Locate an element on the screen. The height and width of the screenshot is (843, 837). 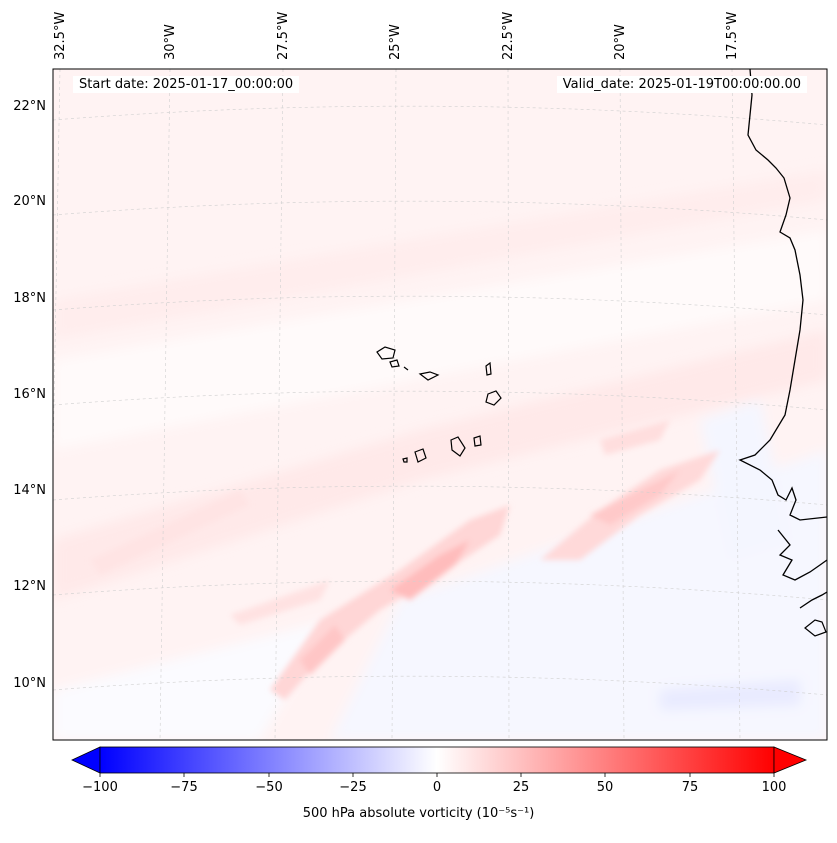
colorbar-tick-label: −50 is located at coordinates (269, 787).